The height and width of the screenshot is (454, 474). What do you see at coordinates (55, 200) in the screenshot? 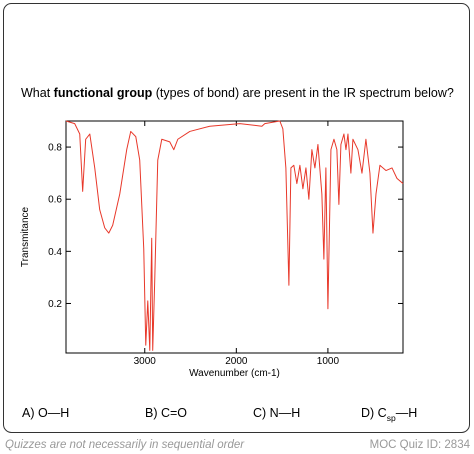
I see `y-tick-label: 0.6` at bounding box center [55, 200].